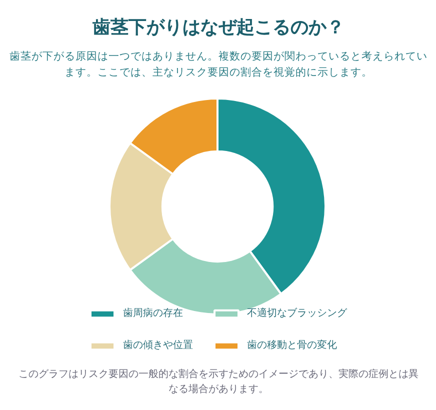 Image resolution: width=436 pixels, height=410 pixels. Describe the element at coordinates (219, 64) in the screenshot. I see `chart-subtitle: 歯茎が下がる原因は一つではありません。複数の要因が関わっていると考えられています。ここでは、主なリスク要因の割合を視覚的に示します。` at that location.